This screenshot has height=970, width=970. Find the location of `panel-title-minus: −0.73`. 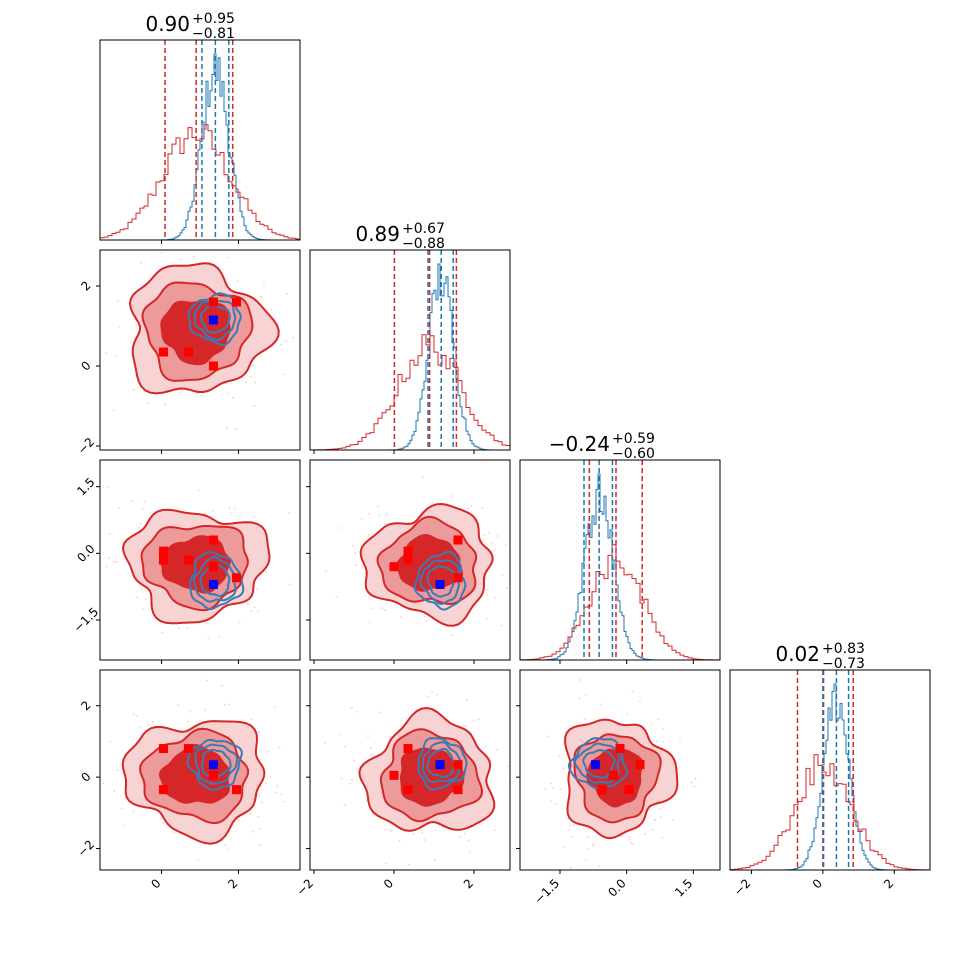

panel-title-minus: −0.73 is located at coordinates (843, 664).